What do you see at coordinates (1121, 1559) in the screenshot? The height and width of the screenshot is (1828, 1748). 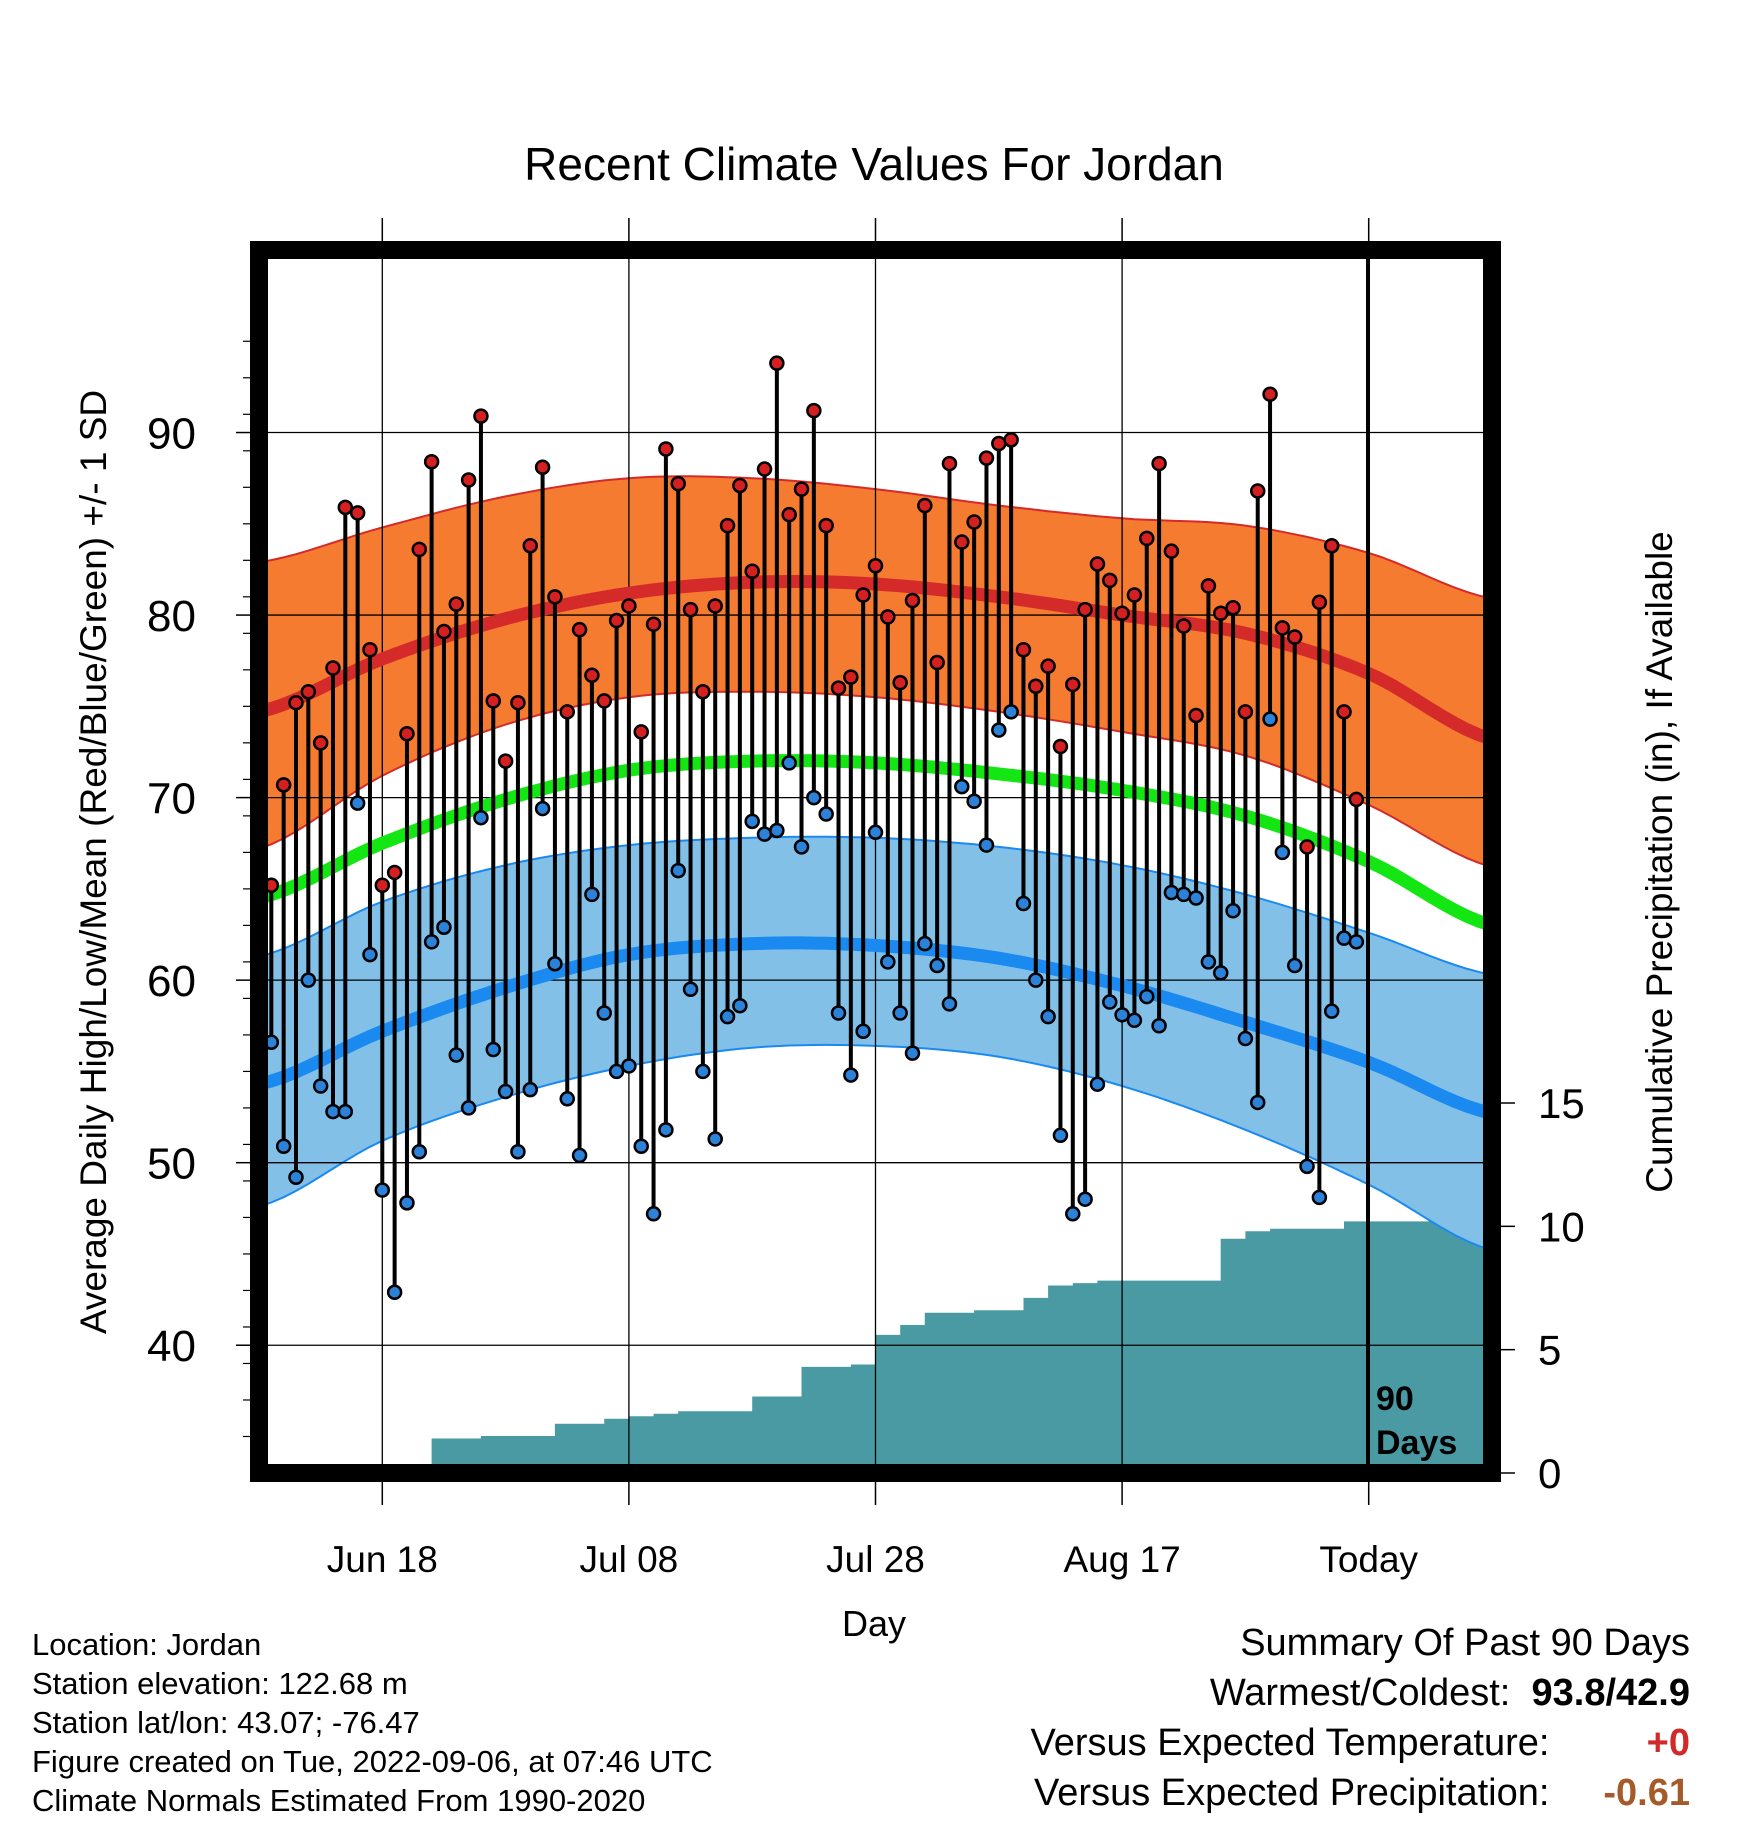 I see `x-tick-label: Aug 17` at bounding box center [1121, 1559].